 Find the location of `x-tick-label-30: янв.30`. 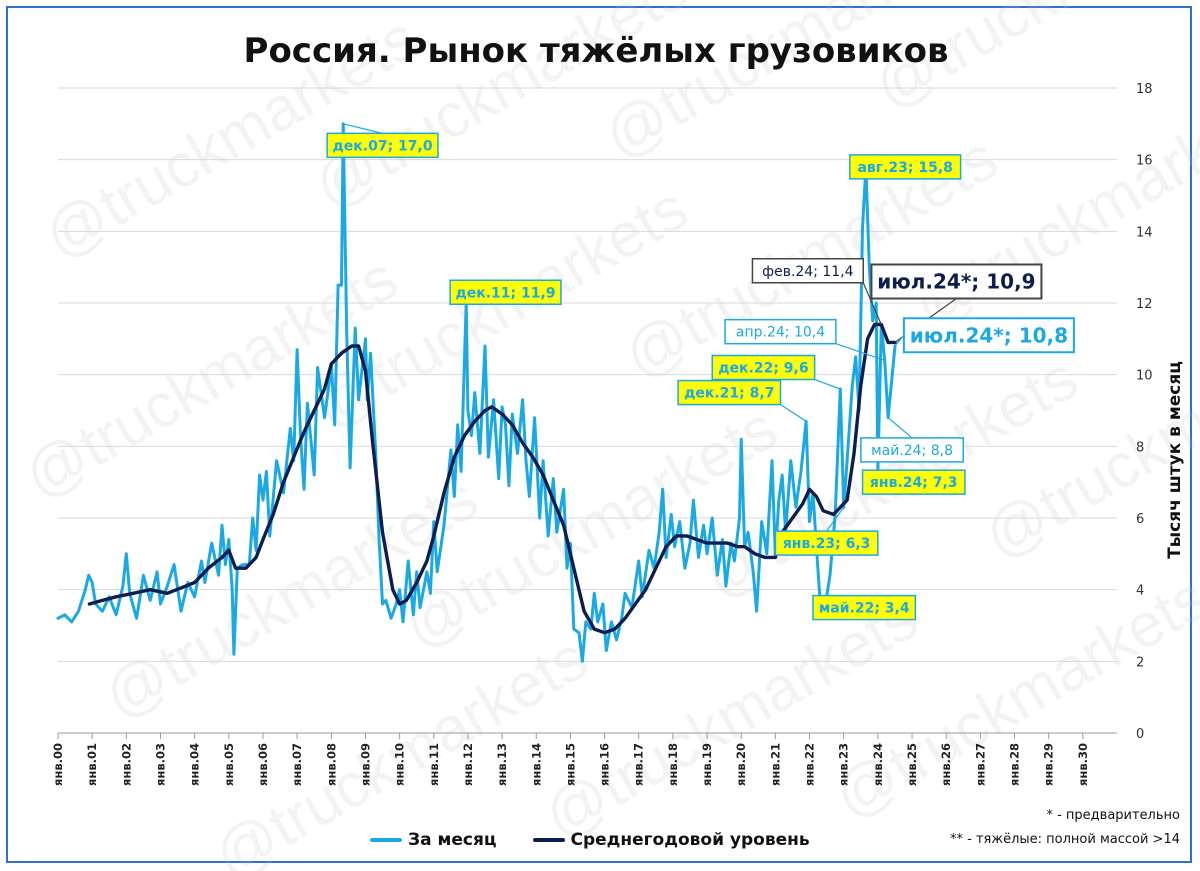

x-tick-label-30: янв.30 is located at coordinates (1083, 764).